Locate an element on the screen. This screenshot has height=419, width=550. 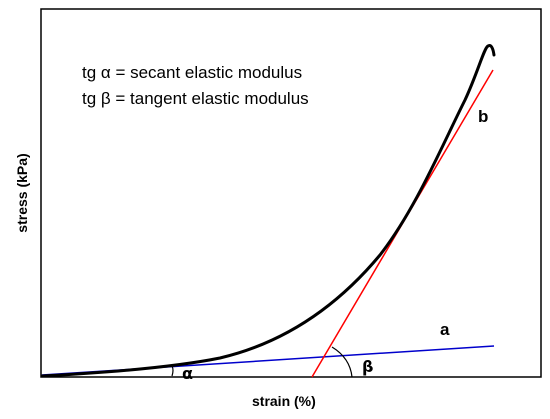
angle-arc-alpha is located at coordinates (172, 371).